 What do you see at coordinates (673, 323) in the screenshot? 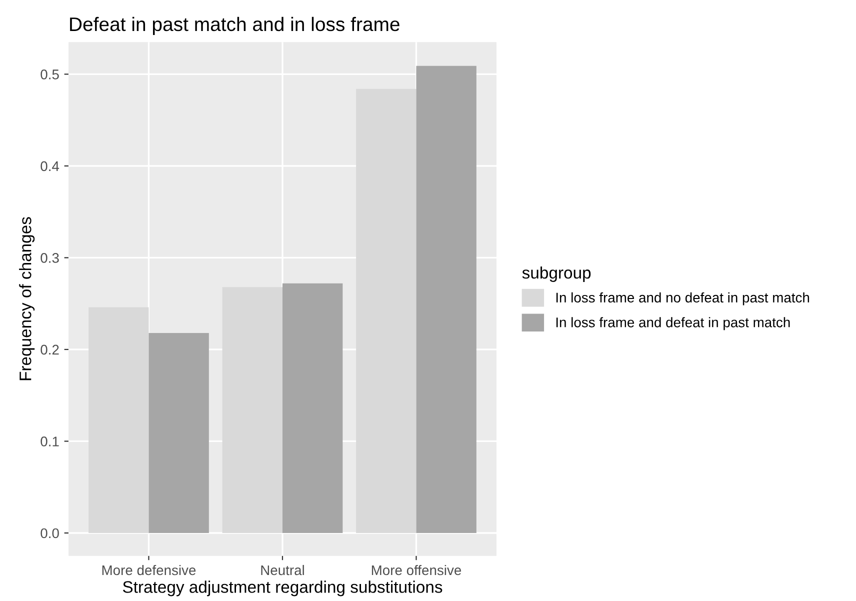
I see `legend-label: In loss frame and defeat in past match` at bounding box center [673, 323].